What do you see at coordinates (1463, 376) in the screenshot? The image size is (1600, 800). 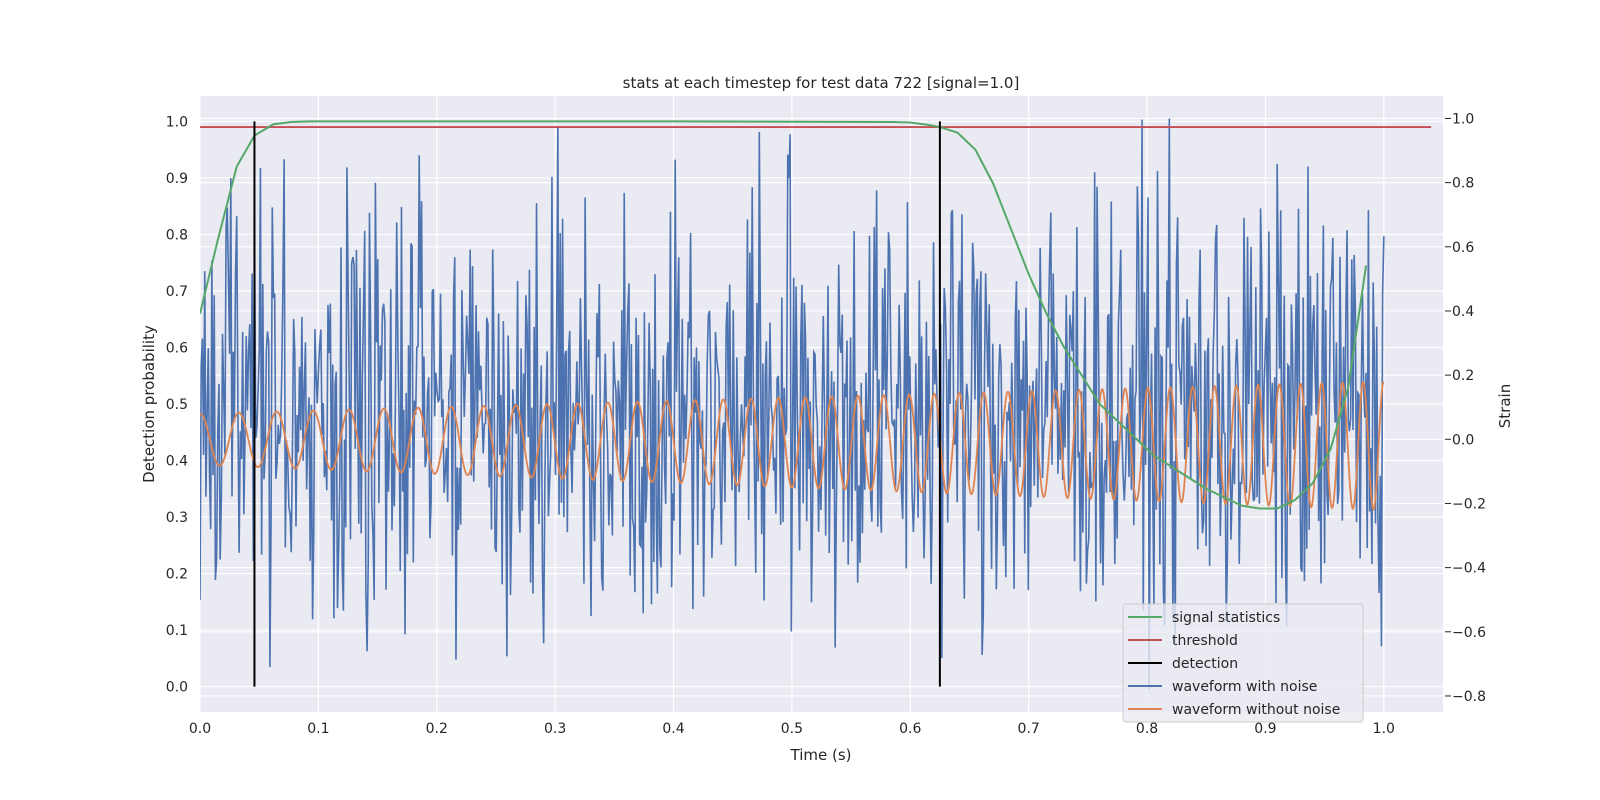 I see `y-right-tick-label: 0.2` at bounding box center [1463, 376].